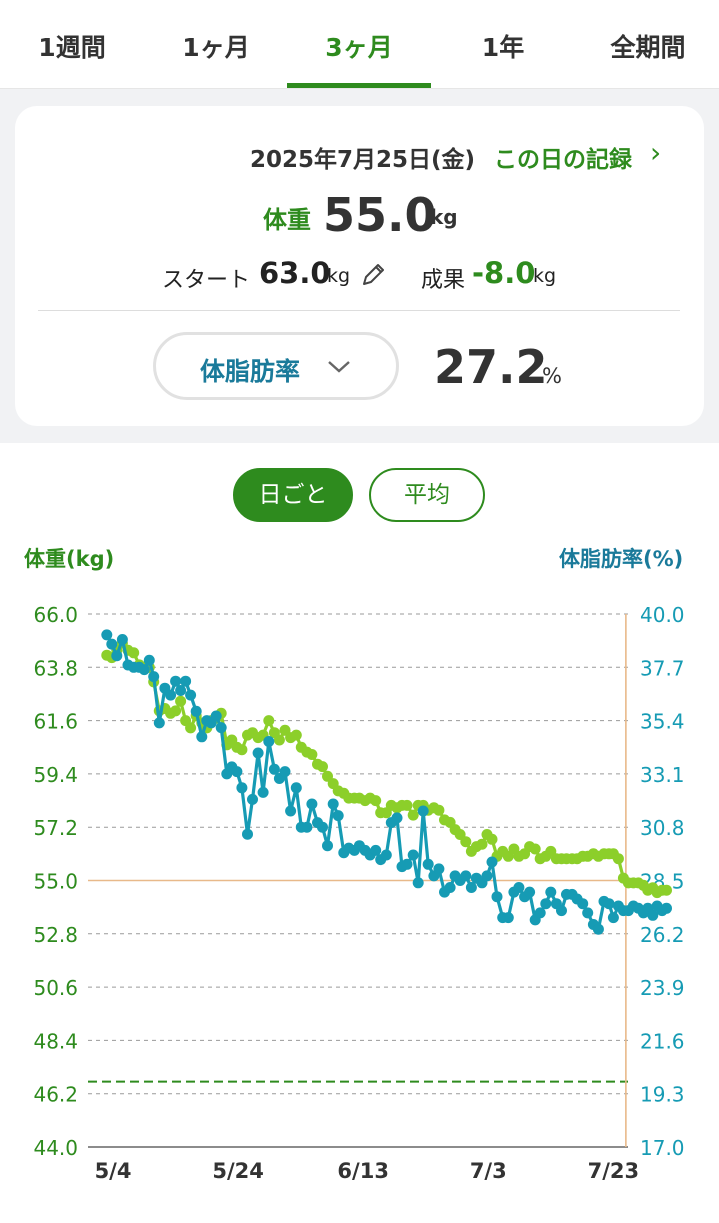 This screenshot has height=1223, width=719. I want to click on tab-1-week: 1週間, so click(72, 47).